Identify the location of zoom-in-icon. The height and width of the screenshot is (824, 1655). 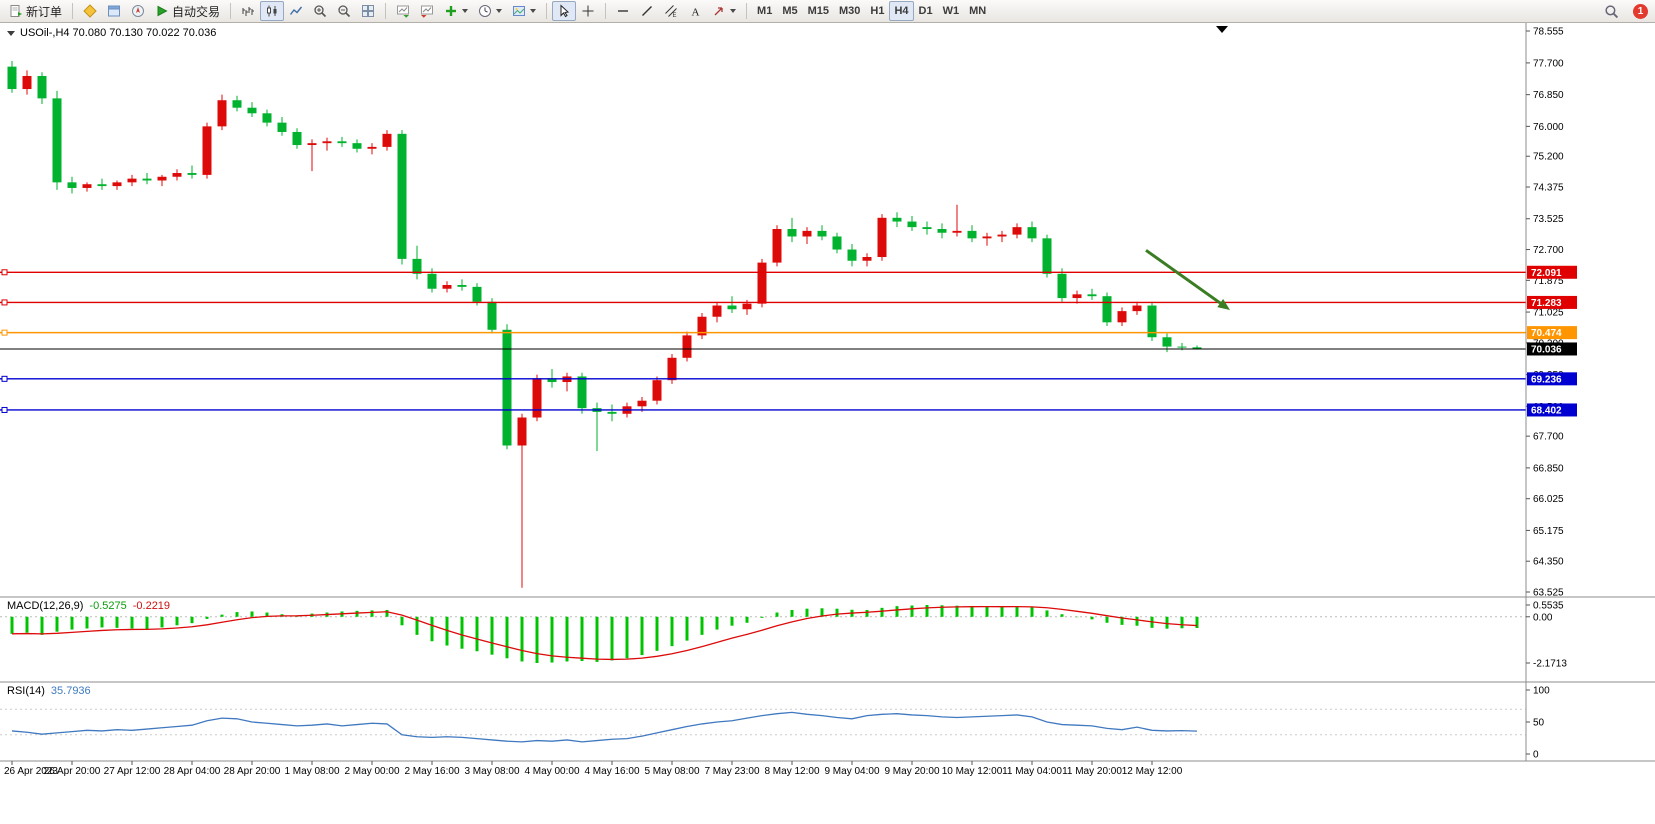
(320, 11).